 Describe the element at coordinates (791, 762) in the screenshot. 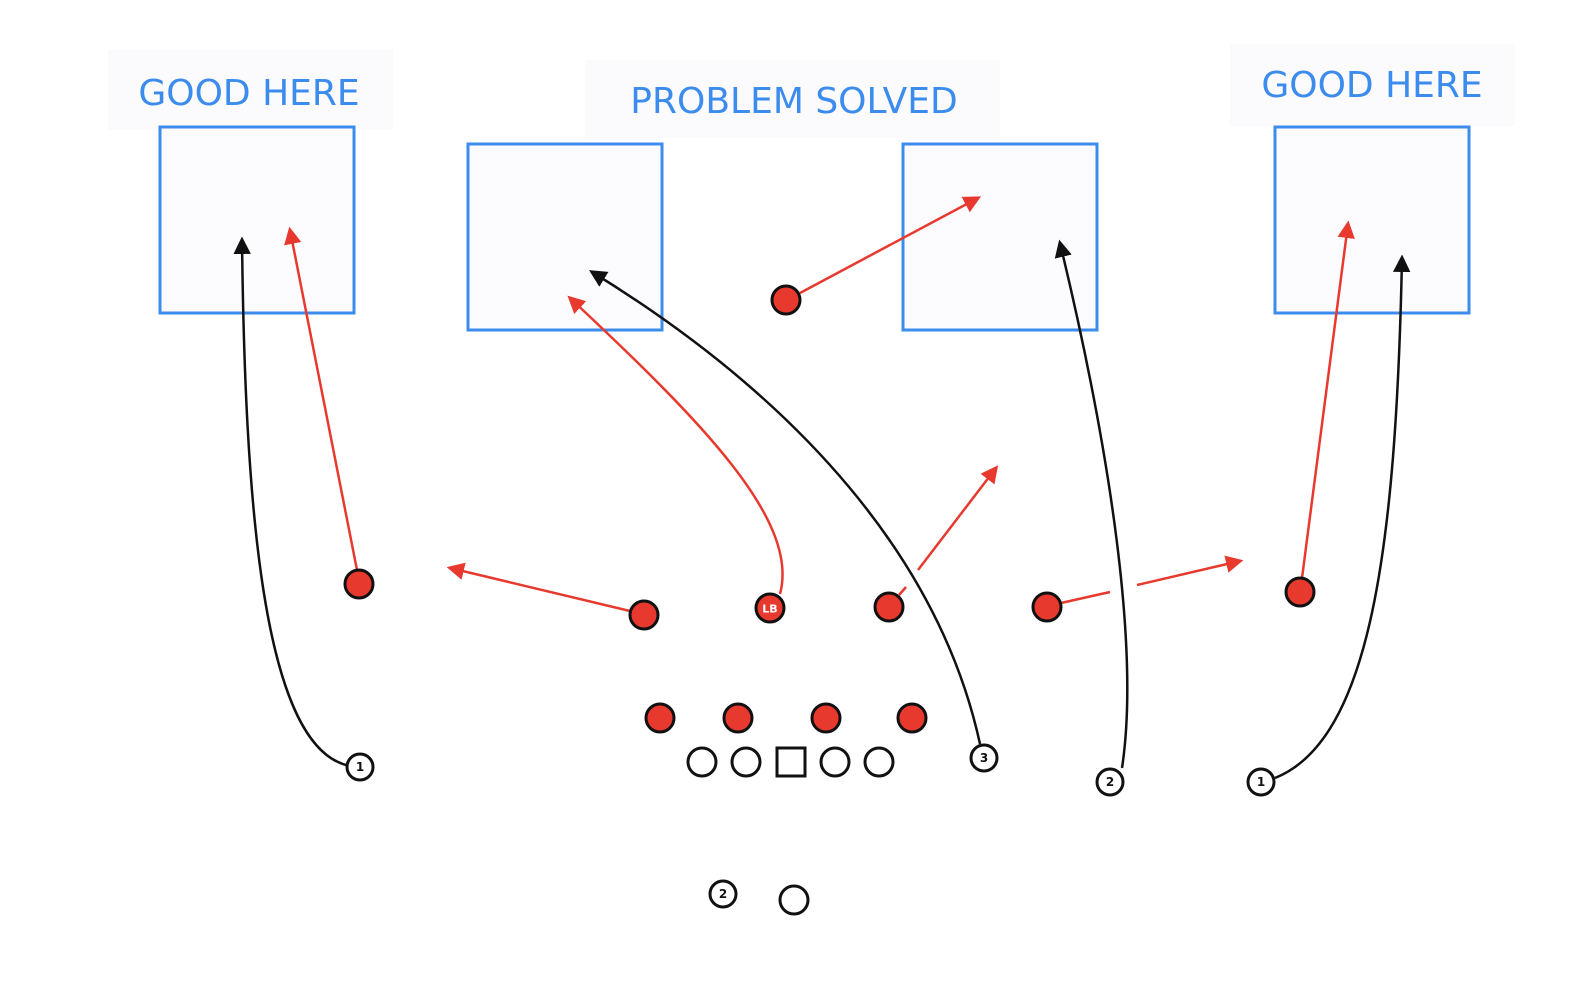

I see `center-square` at that location.